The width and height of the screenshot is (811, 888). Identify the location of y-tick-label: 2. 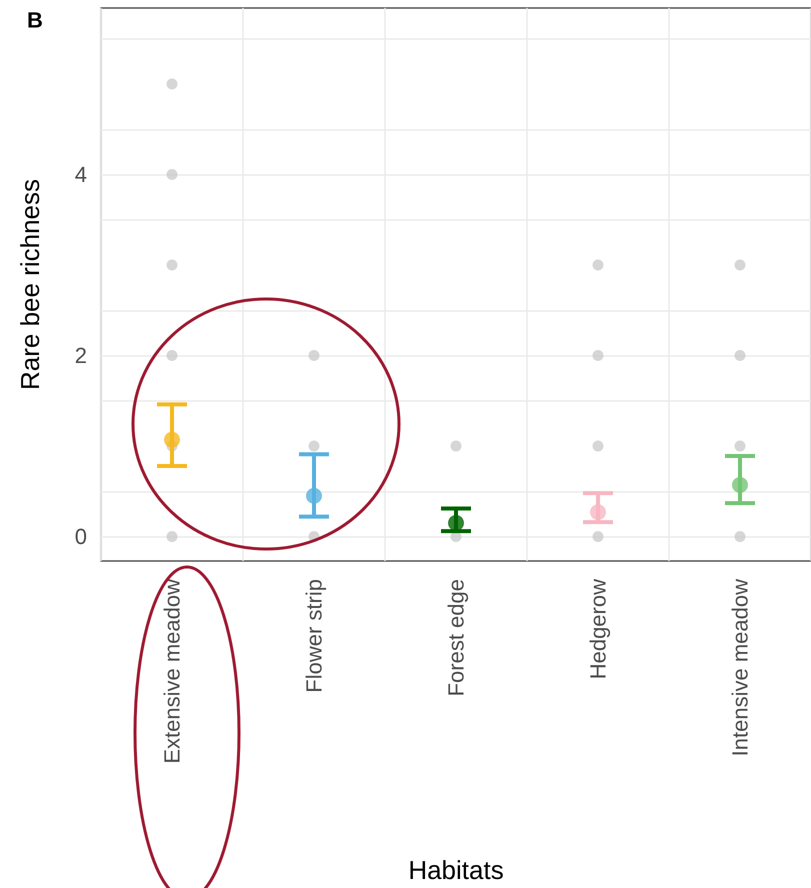
(80, 355).